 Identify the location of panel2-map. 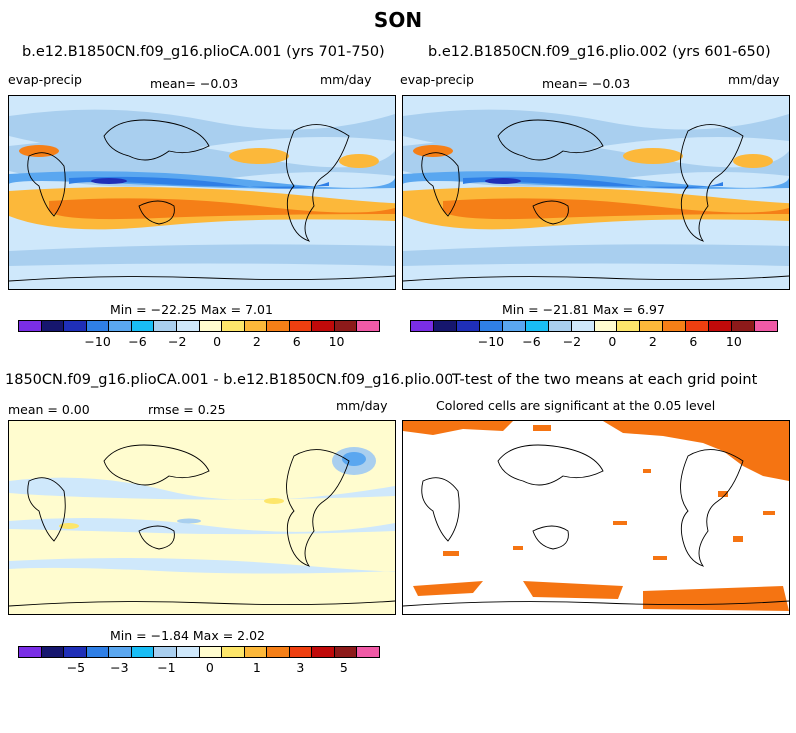
(596, 192).